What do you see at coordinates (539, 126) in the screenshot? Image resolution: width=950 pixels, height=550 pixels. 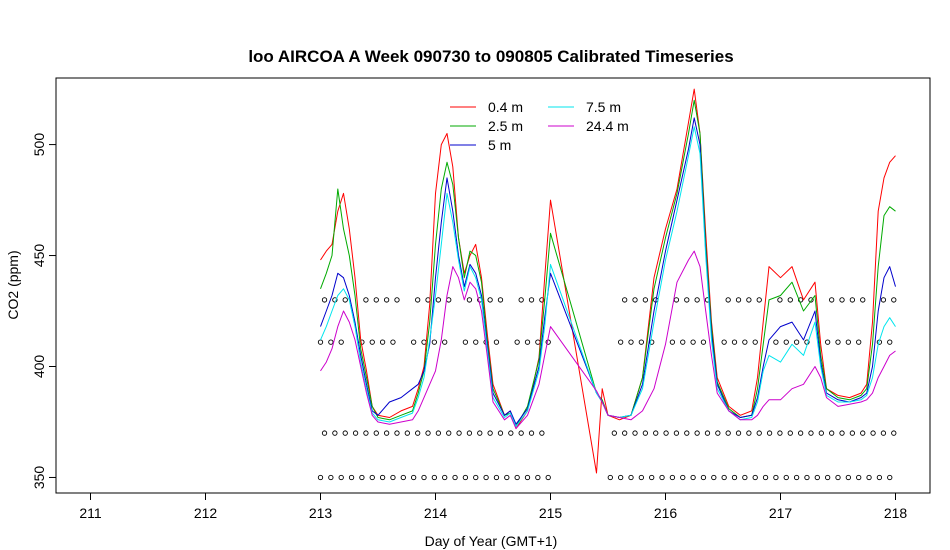 I see `legend: 0.4 m 2.5 m 5 m 7.5 m 24.4 m` at bounding box center [539, 126].